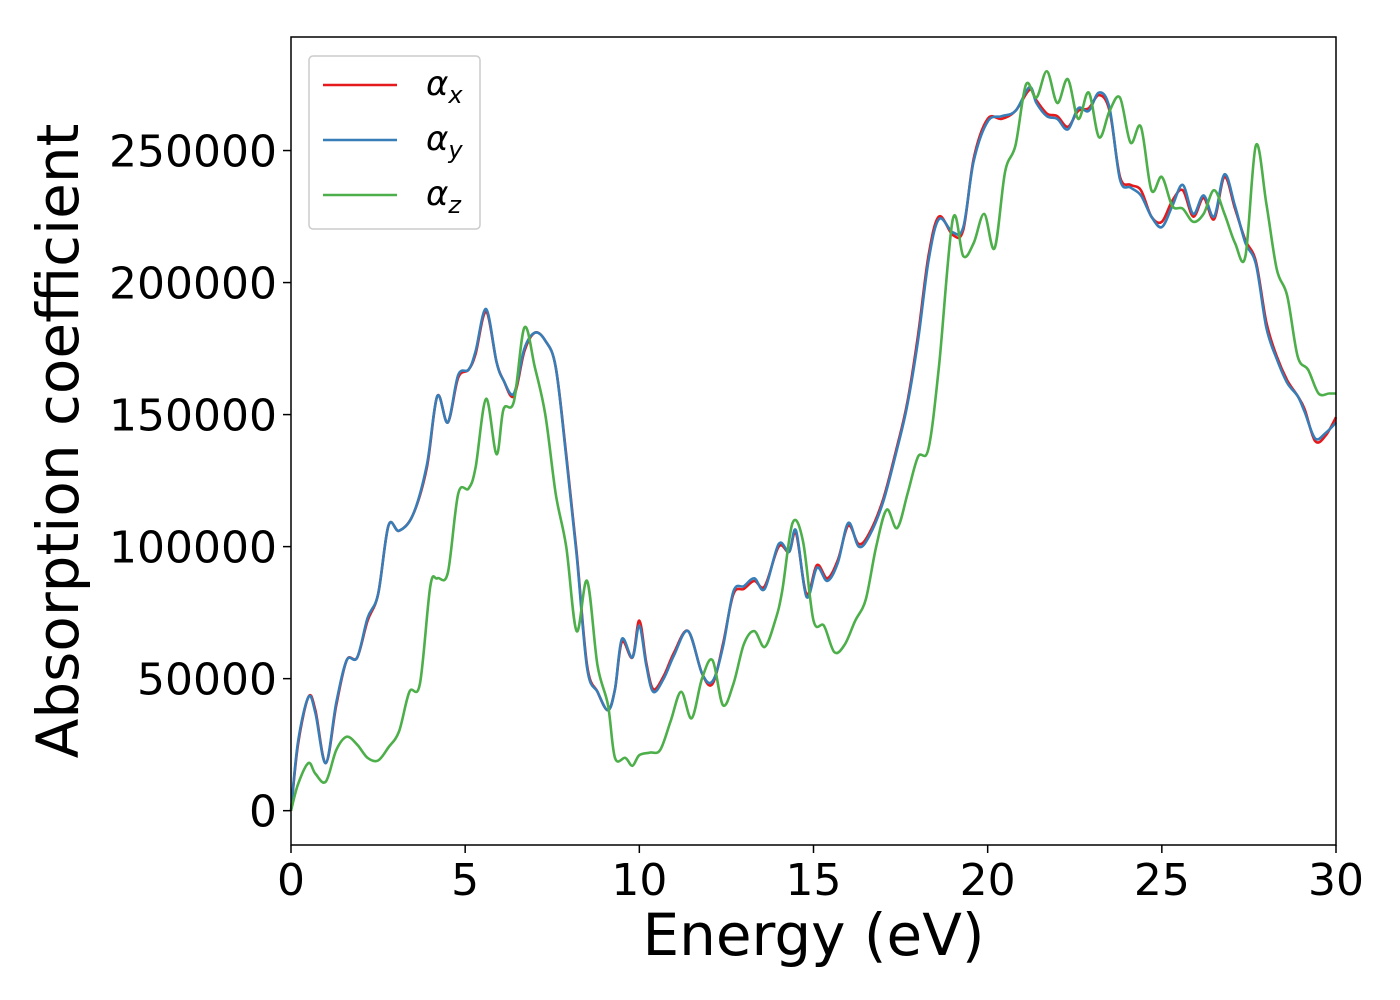 The height and width of the screenshot is (1000, 1400). I want to click on y-axis-title: Absorption coefficient, so click(58, 441).